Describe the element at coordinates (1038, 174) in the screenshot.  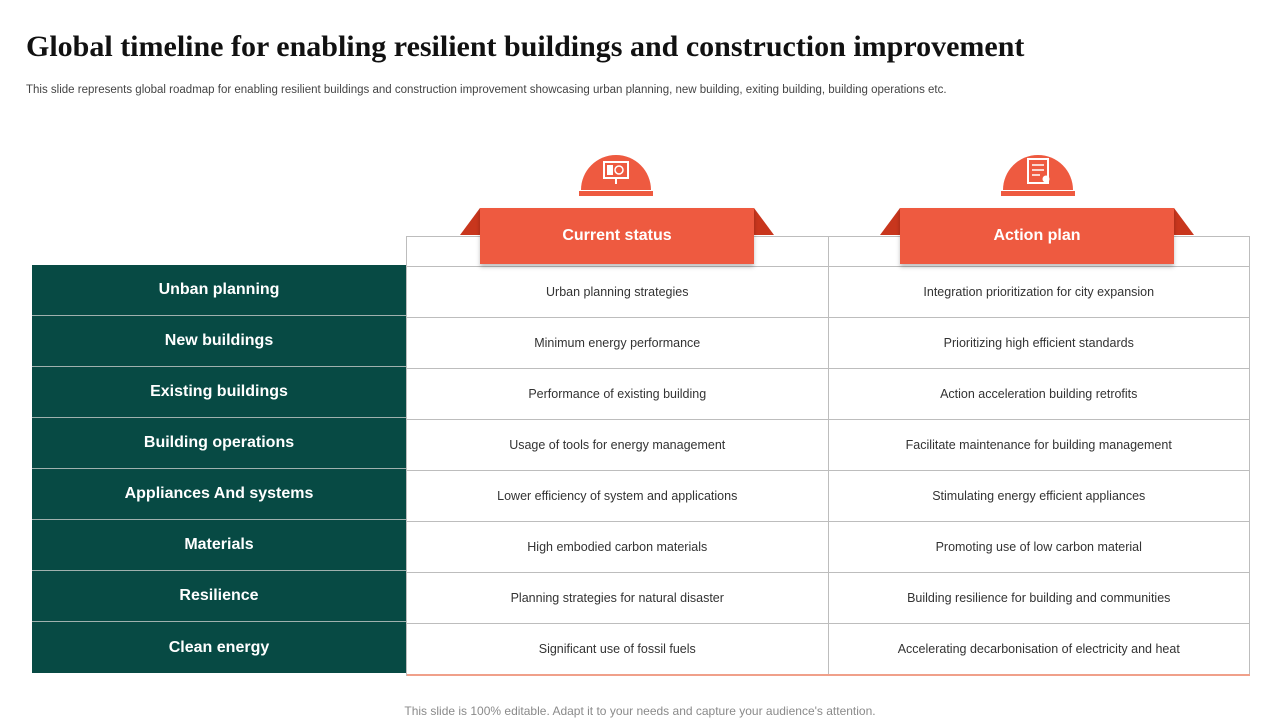
I see `checklist-document-icon` at that location.